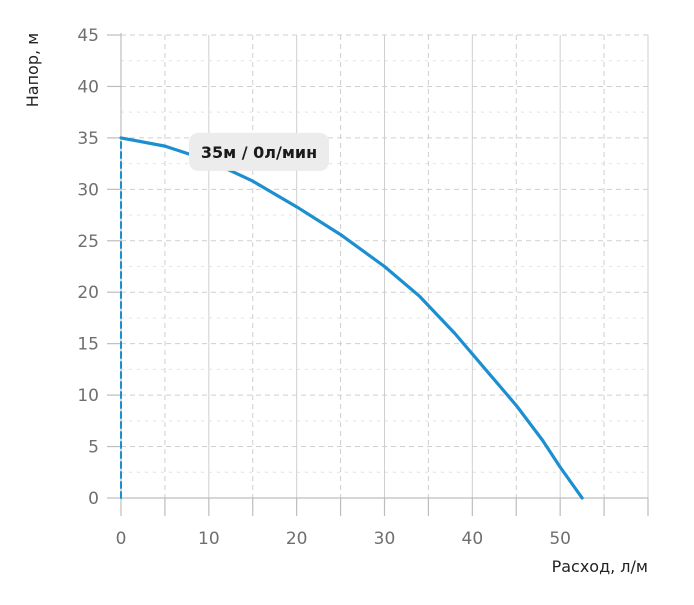 The height and width of the screenshot is (605, 694). Describe the element at coordinates (121, 539) in the screenshot. I see `x-tick-label: 0` at that location.